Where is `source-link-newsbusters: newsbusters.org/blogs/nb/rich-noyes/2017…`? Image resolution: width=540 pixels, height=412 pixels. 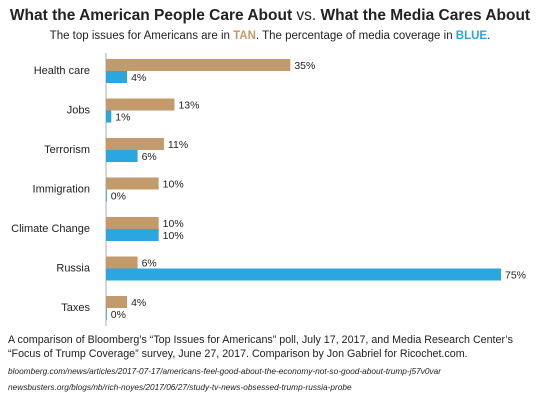
source-link-newsbusters: newsbusters.org/blogs/nb/rich-noyes/2017… is located at coordinates (180, 387).